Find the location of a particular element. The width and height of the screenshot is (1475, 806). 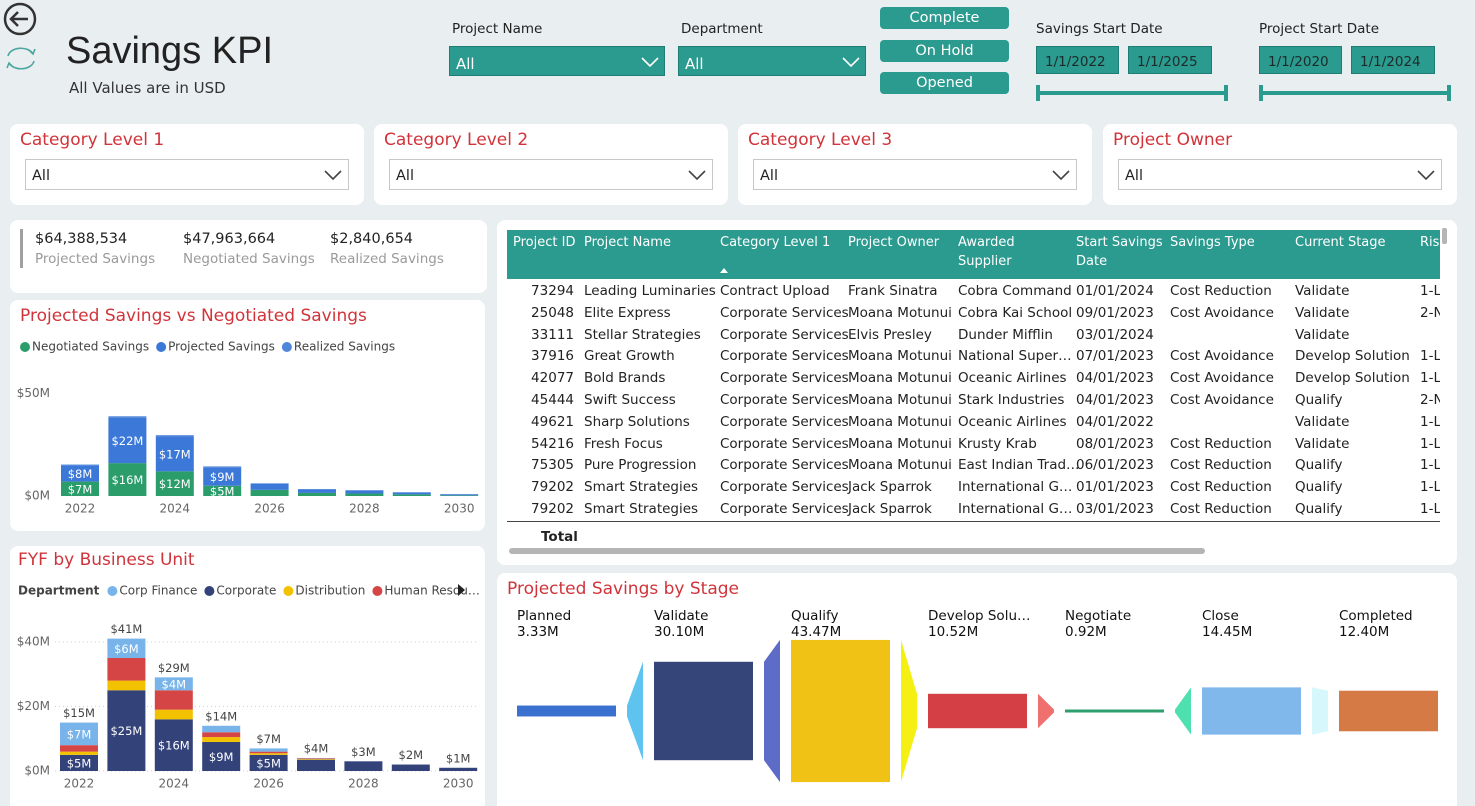

table-cell: 01/01/2023 is located at coordinates (1115, 487).